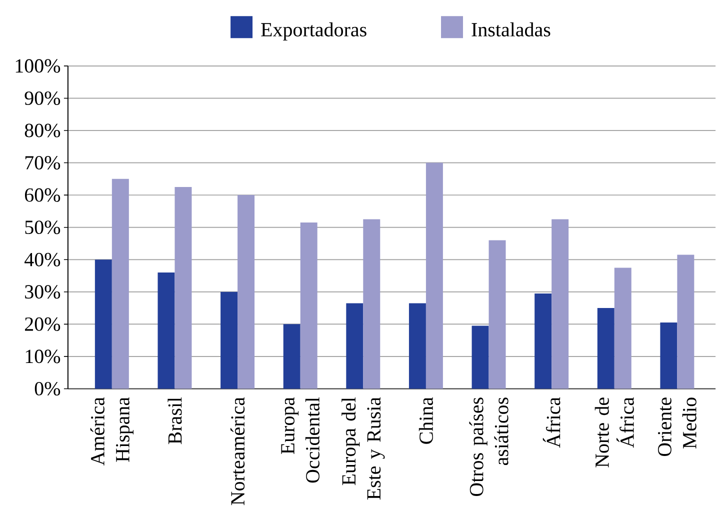 The height and width of the screenshot is (514, 716). I want to click on y-tick-label: 100%, so click(38, 66).